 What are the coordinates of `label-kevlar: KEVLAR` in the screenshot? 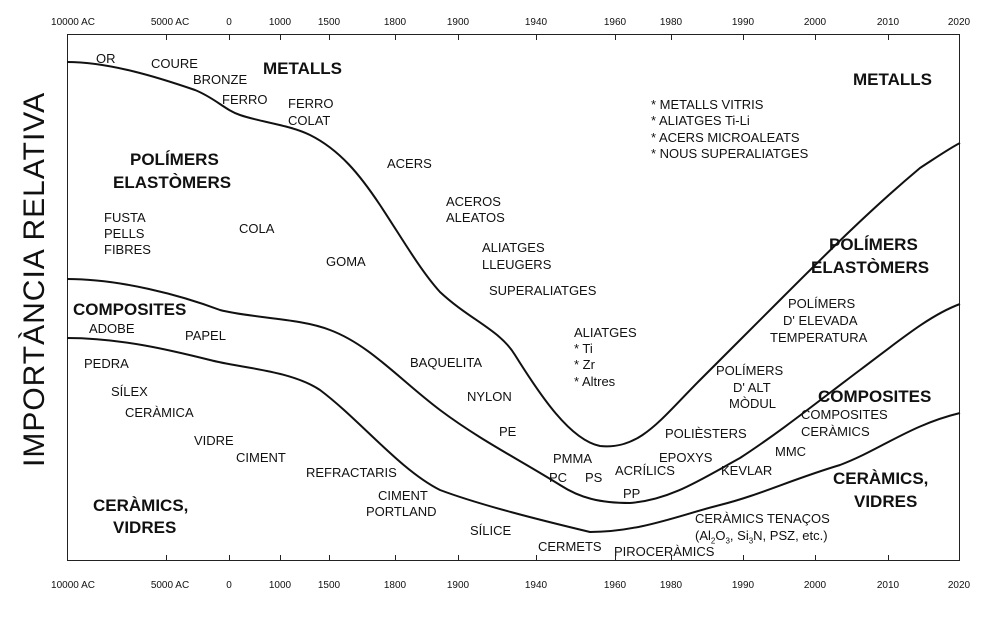 It's located at (747, 470).